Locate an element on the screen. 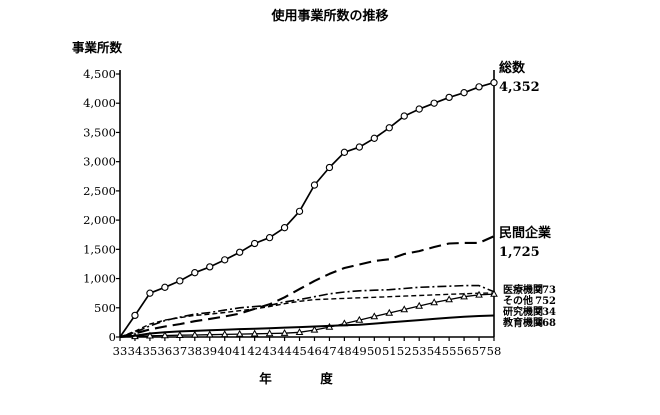  x-tick-label: 55 is located at coordinates (449, 351).